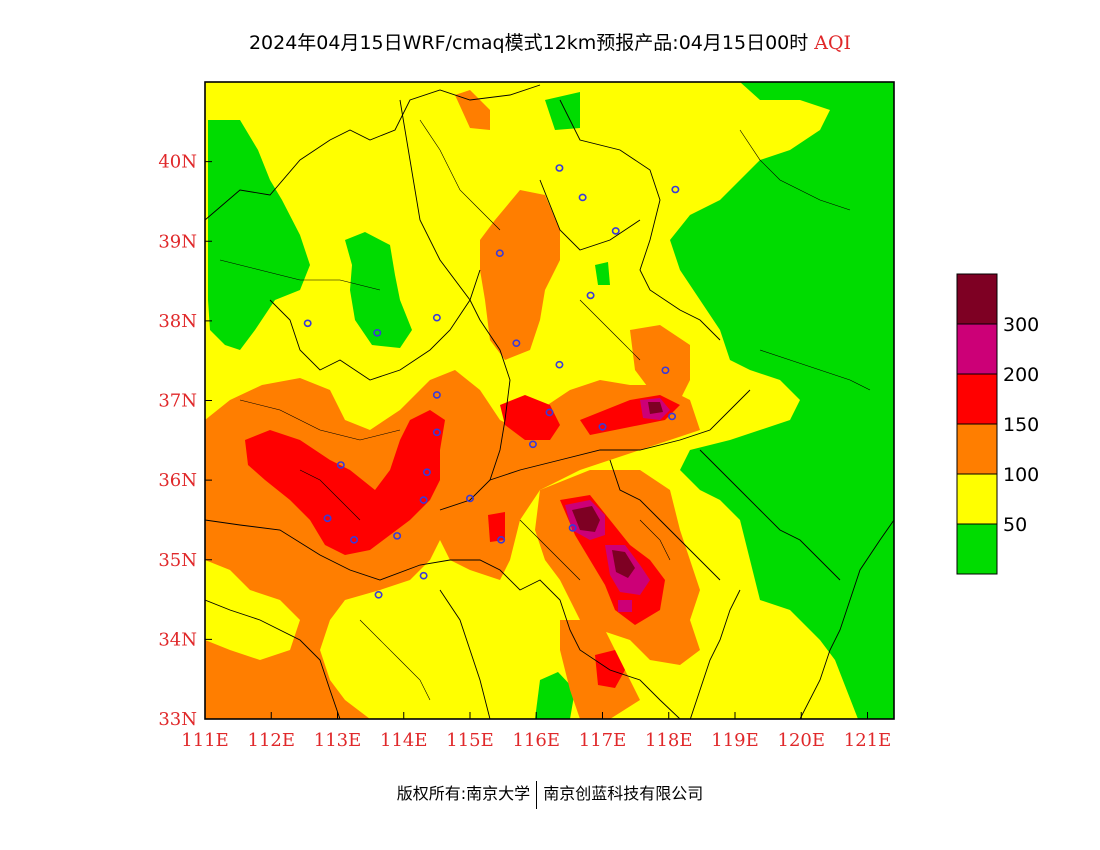  Describe the element at coordinates (802, 740) in the screenshot. I see `x-tick-label: 120E` at that location.